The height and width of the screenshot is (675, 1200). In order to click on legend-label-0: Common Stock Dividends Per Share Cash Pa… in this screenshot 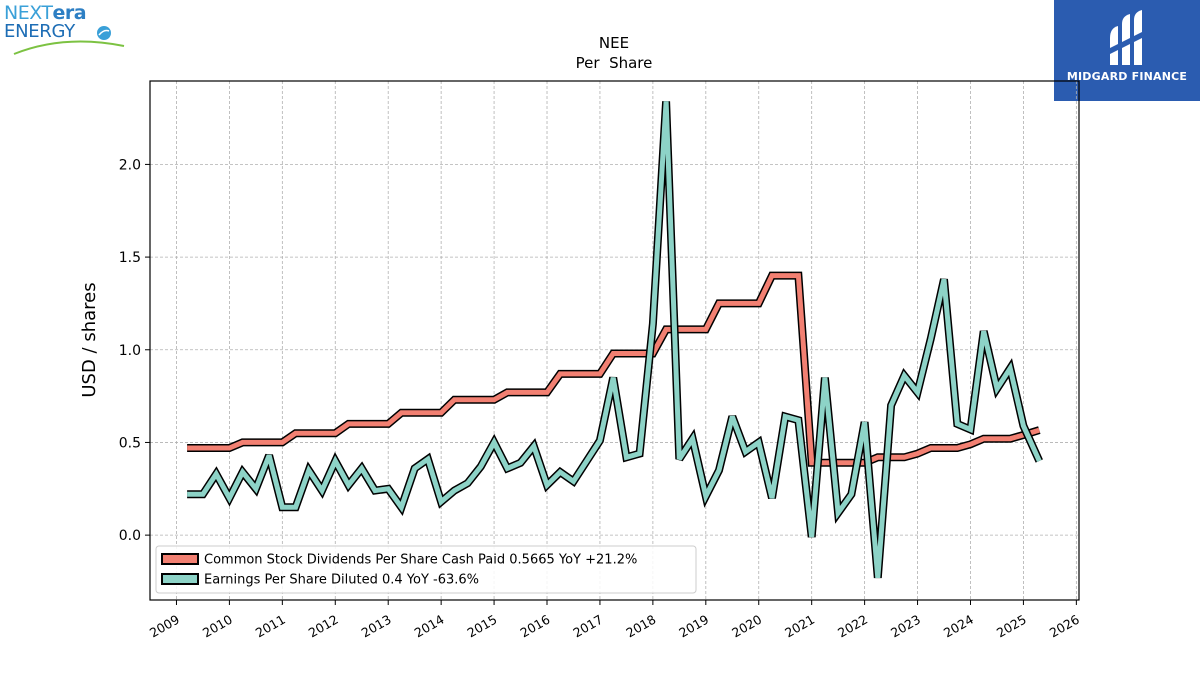, I will do `click(420, 560)`.